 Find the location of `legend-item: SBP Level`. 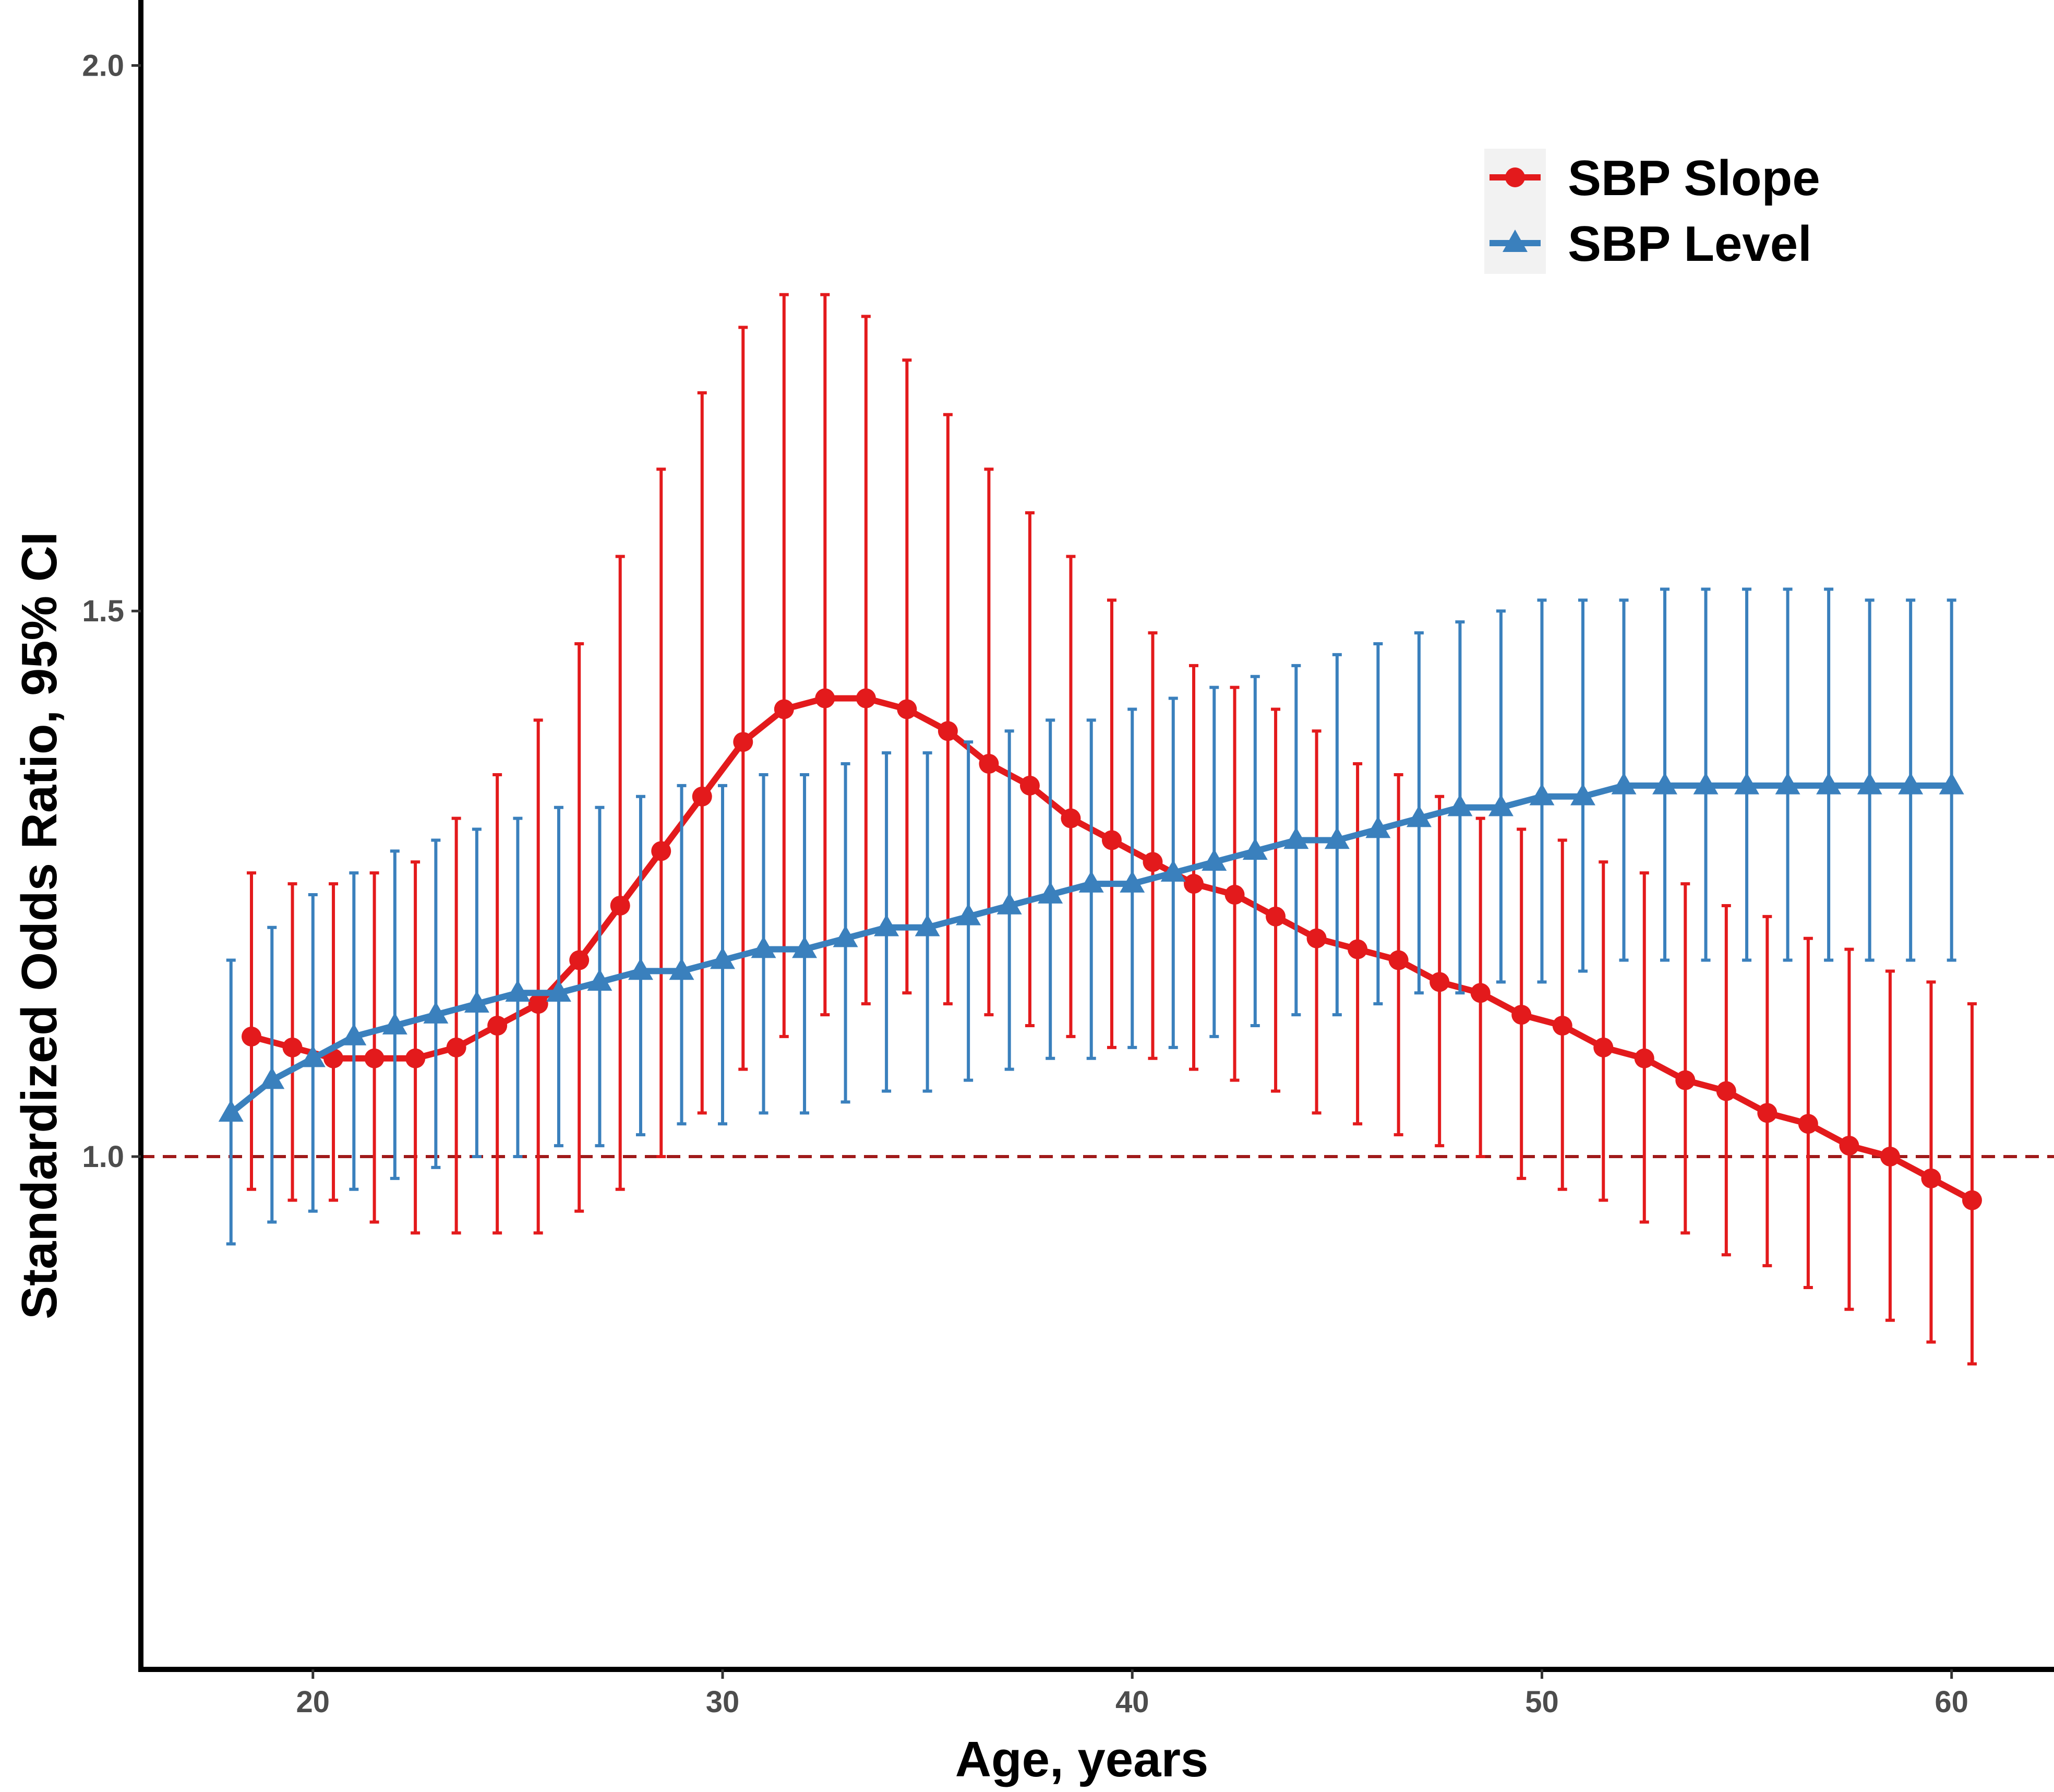

legend-item: SBP Level is located at coordinates (1651, 244).